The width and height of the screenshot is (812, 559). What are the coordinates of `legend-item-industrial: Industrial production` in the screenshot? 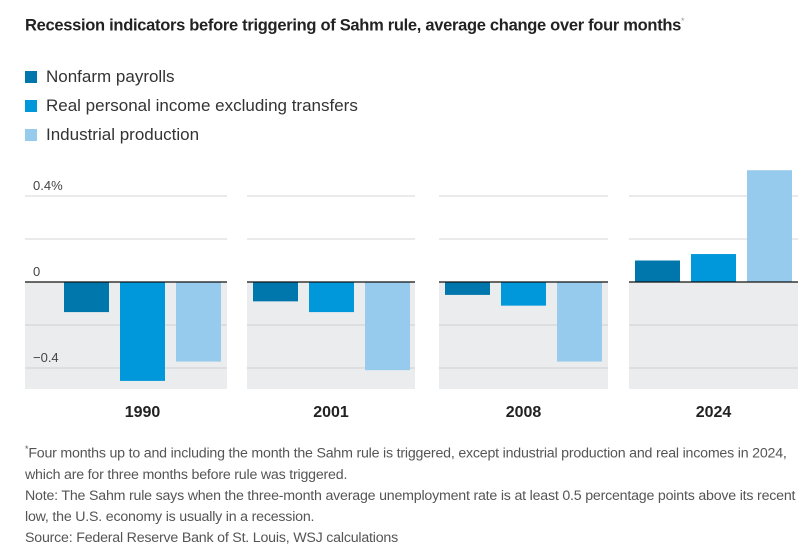 It's located at (191, 134).